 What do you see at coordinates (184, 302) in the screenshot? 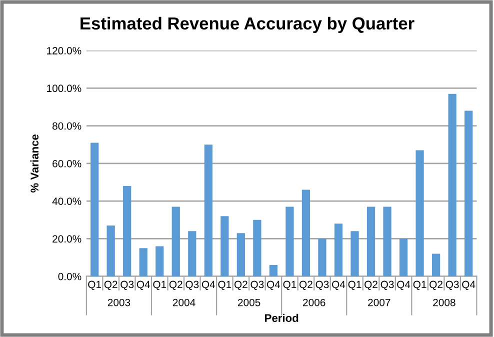
I see `text: 2004` at bounding box center [184, 302].